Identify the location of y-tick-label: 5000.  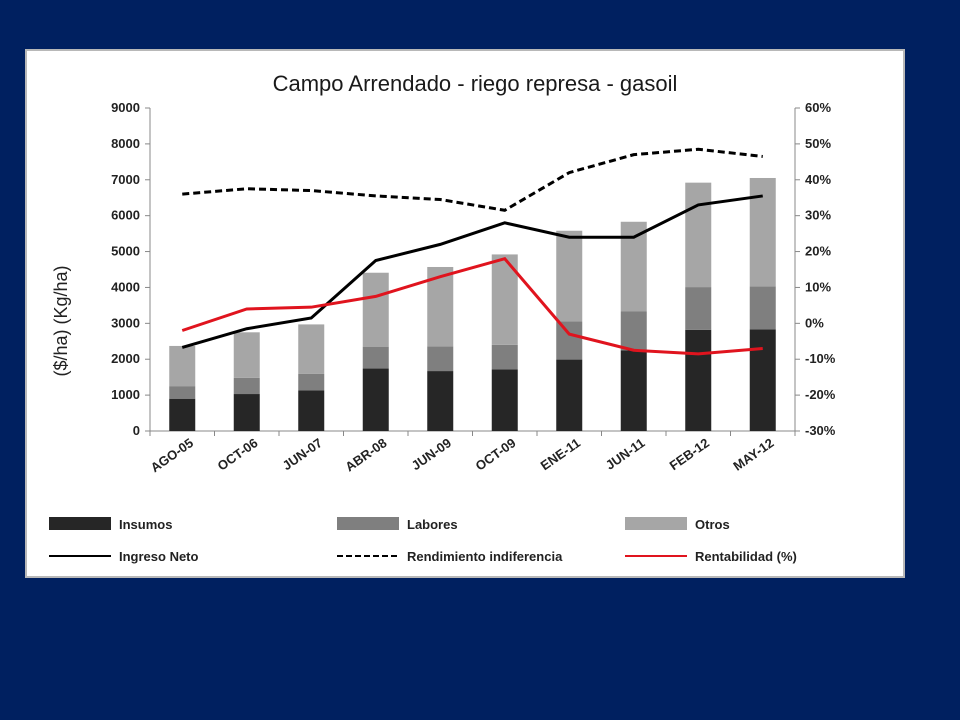
(125, 251).